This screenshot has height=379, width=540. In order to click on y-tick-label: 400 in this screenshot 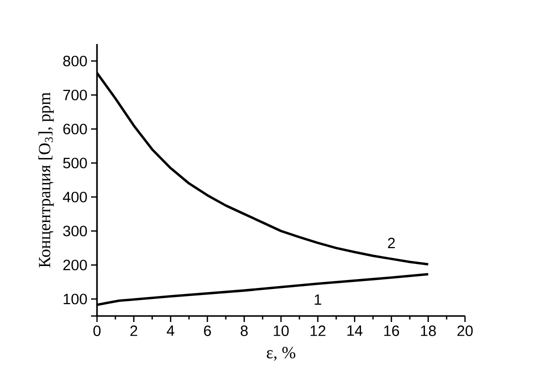, I will do `click(74, 197)`.